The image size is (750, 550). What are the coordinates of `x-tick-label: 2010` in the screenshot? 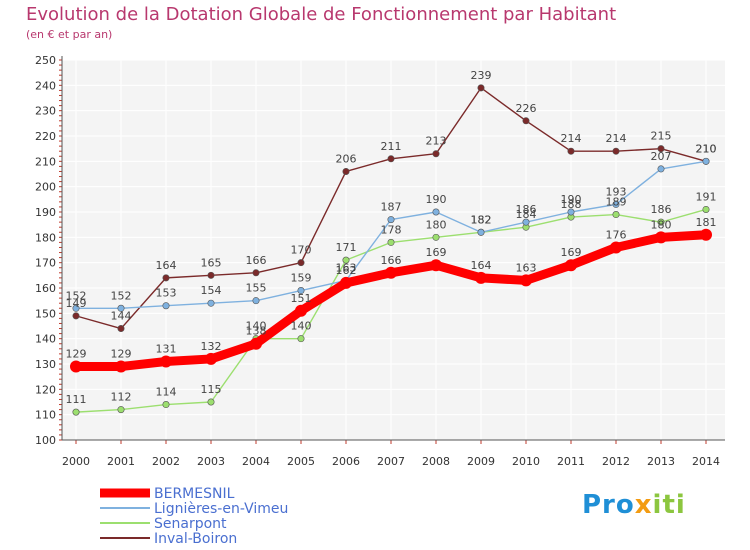 It's located at (526, 461).